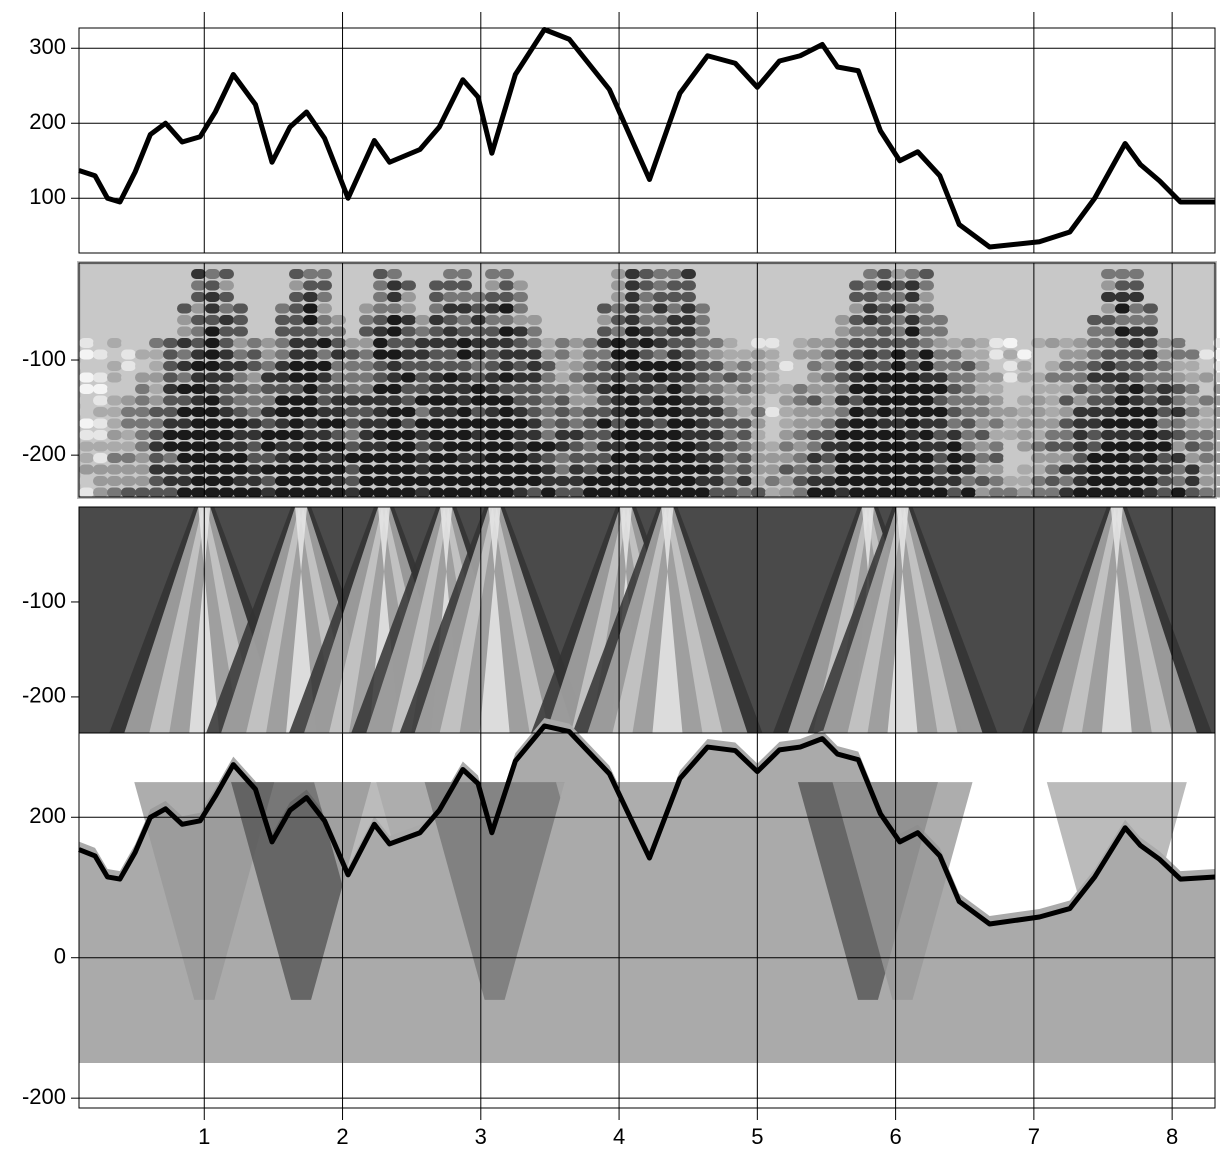  What do you see at coordinates (667, 620) in the screenshot?
I see `section-zone` at bounding box center [667, 620].